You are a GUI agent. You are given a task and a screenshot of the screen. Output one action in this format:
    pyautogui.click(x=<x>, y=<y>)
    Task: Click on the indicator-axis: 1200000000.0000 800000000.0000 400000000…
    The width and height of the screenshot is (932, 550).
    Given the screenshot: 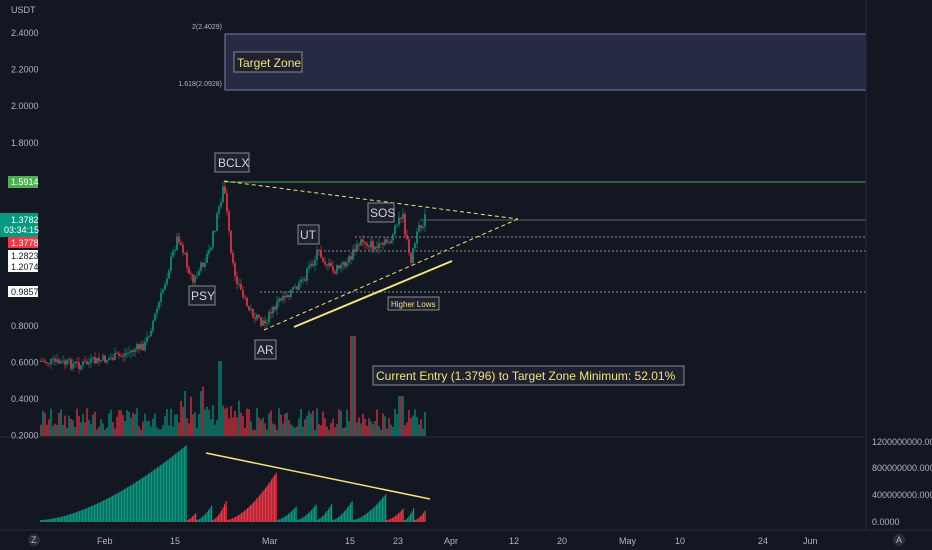 What is the action you would take?
    pyautogui.click(x=902, y=482)
    